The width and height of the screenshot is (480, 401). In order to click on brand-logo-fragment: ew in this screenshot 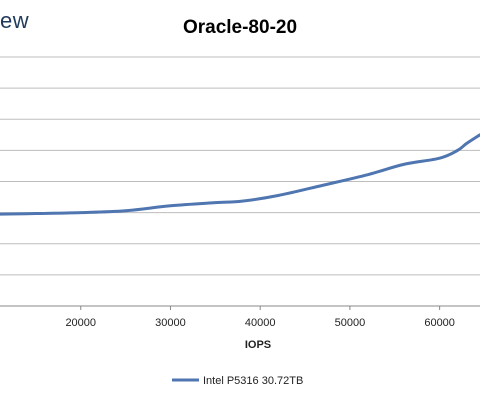, I will do `click(15, 20)`.